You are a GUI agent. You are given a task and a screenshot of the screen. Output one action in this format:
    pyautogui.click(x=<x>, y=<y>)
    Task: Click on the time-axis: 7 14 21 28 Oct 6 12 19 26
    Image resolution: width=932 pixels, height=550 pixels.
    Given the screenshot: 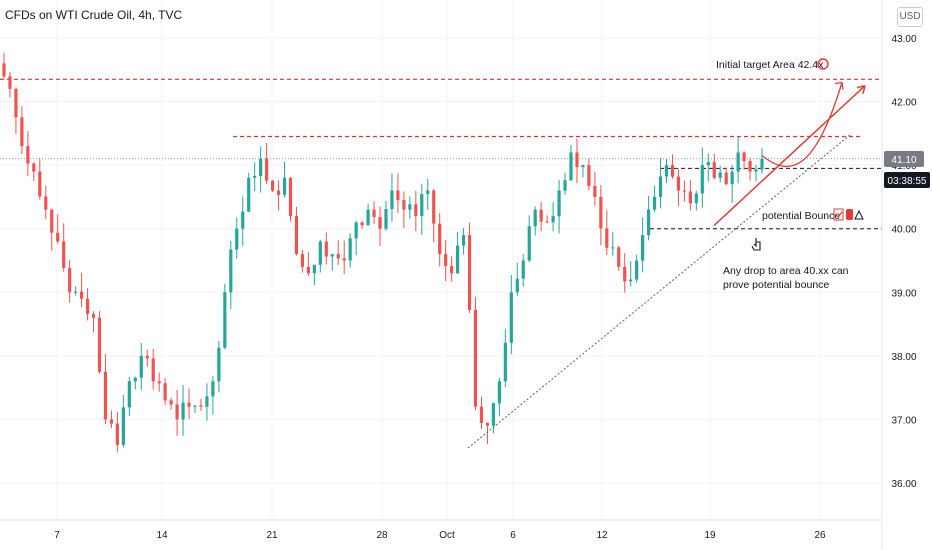 What is the action you would take?
    pyautogui.click(x=440, y=535)
    